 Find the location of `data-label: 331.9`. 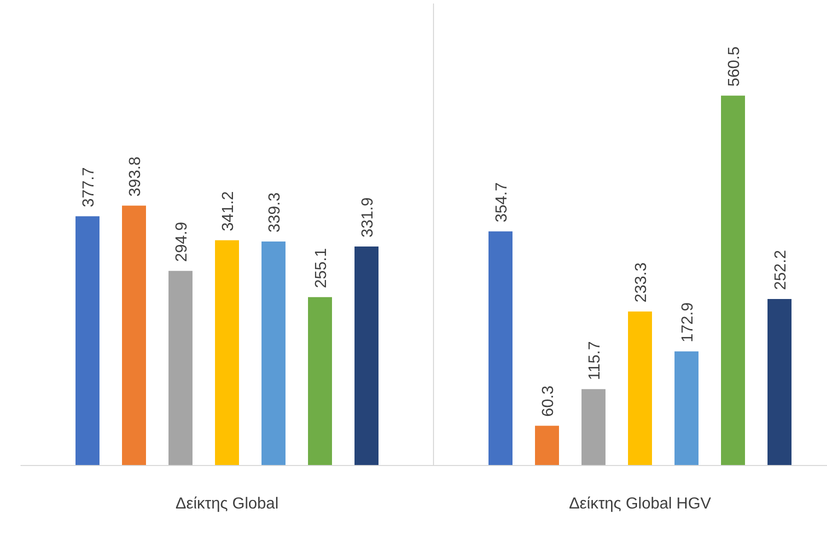

data-label: 331.9 is located at coordinates (368, 217).